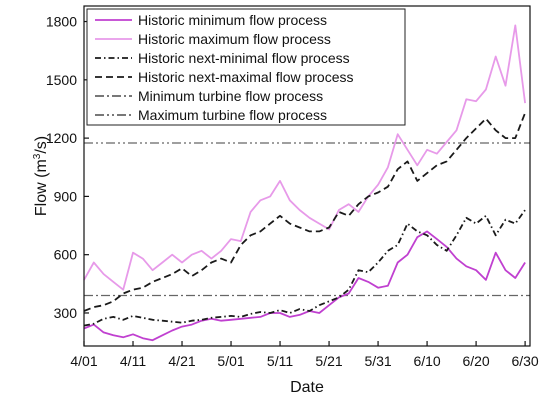  Describe the element at coordinates (41, 145) in the screenshot. I see `y-axis-label-tail: /s)` at that location.